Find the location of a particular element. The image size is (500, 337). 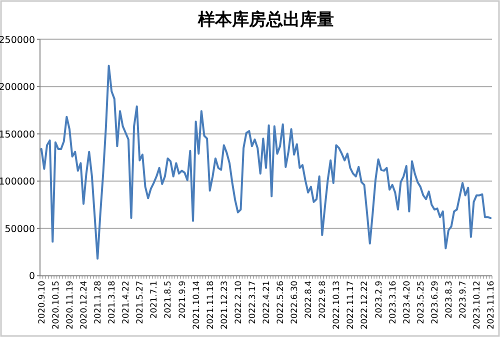

x-tick-label: 2021.11.18 is located at coordinates (211, 305).